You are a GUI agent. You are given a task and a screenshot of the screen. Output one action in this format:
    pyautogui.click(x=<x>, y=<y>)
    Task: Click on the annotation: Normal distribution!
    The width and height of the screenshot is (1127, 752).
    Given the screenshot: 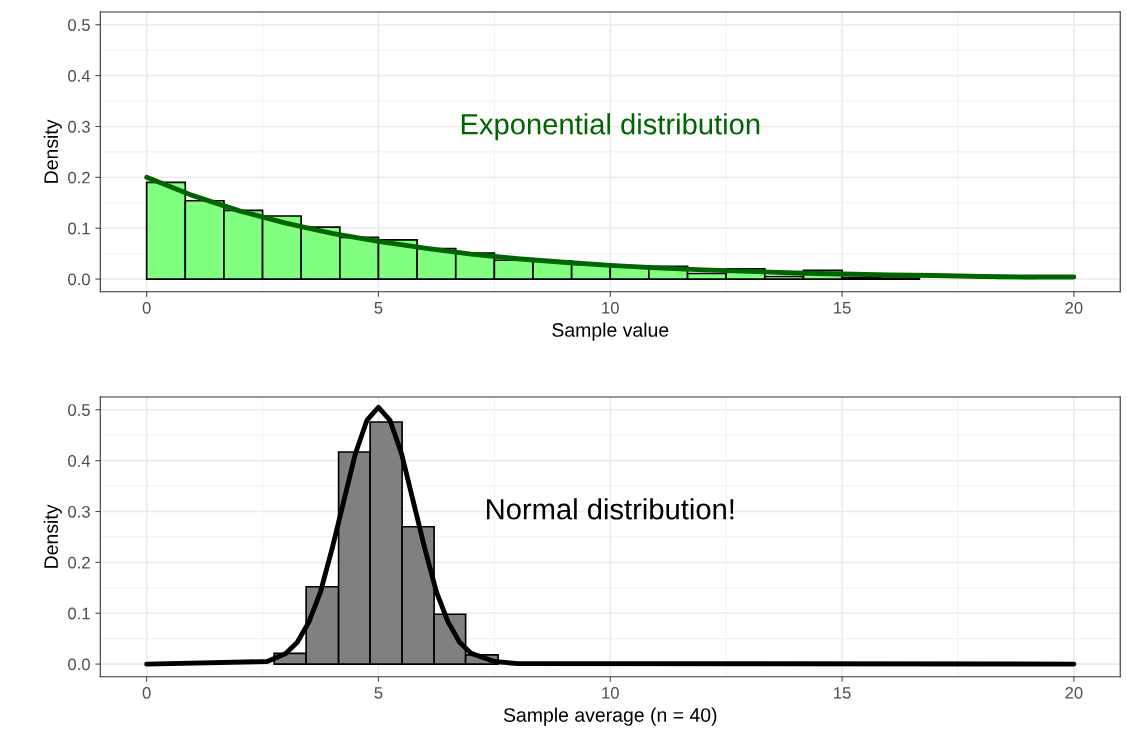 What is the action you would take?
    pyautogui.click(x=610, y=509)
    